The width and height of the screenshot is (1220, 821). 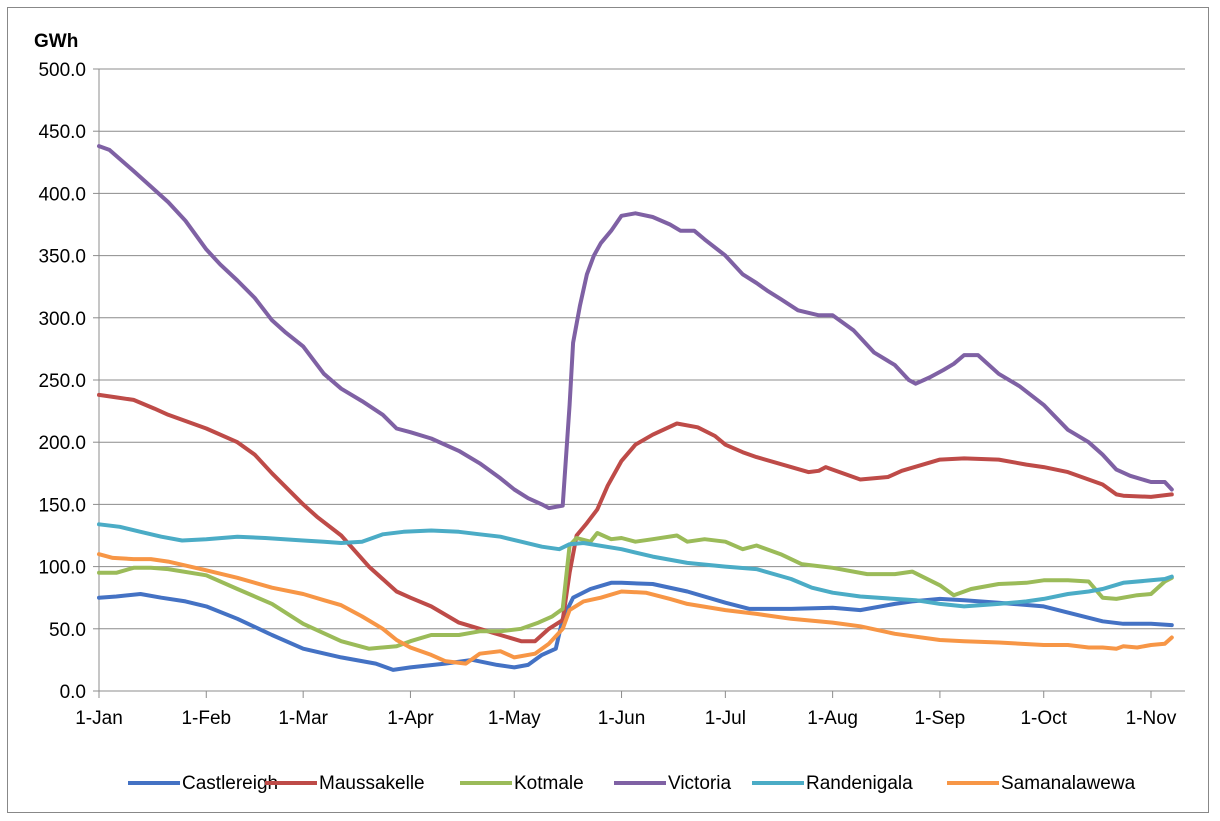 What do you see at coordinates (62, 568) in the screenshot?
I see `y-tick-label: 100.0` at bounding box center [62, 568].